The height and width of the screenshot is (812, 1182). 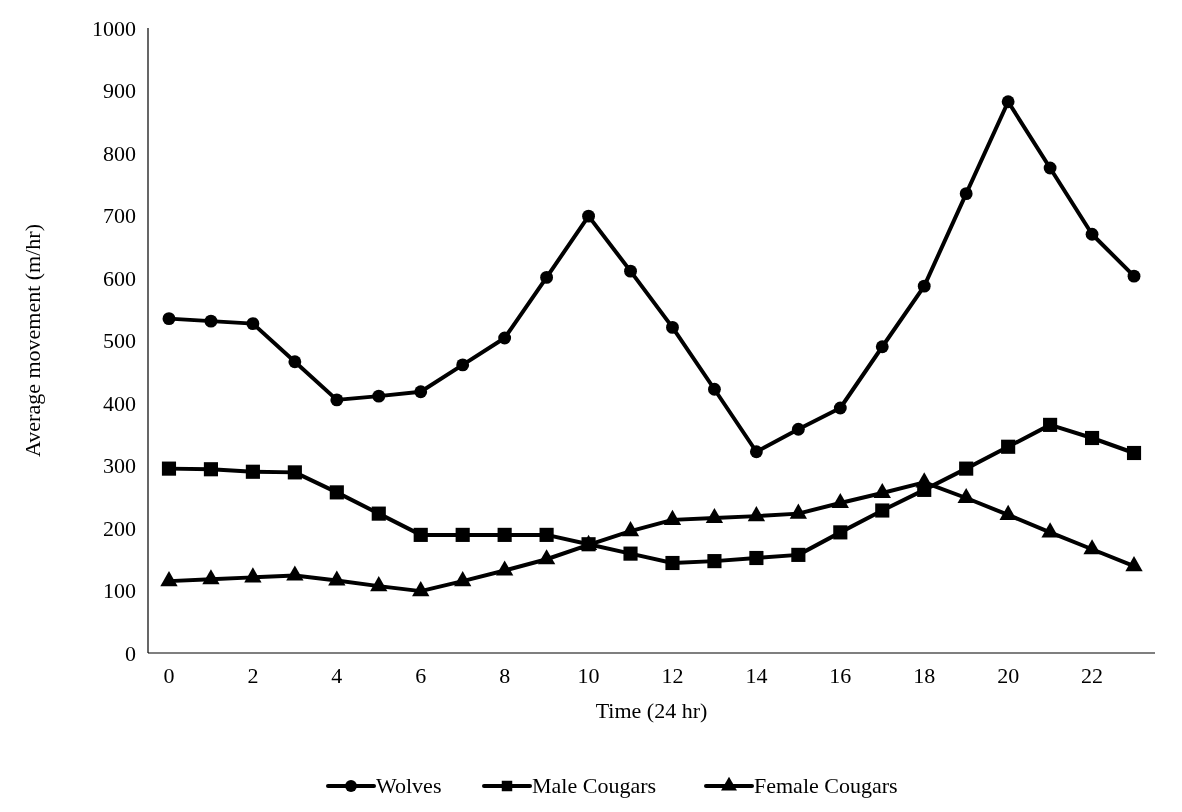 What do you see at coordinates (651, 710) in the screenshot?
I see `x-axis-title: Time (24 hr)` at bounding box center [651, 710].